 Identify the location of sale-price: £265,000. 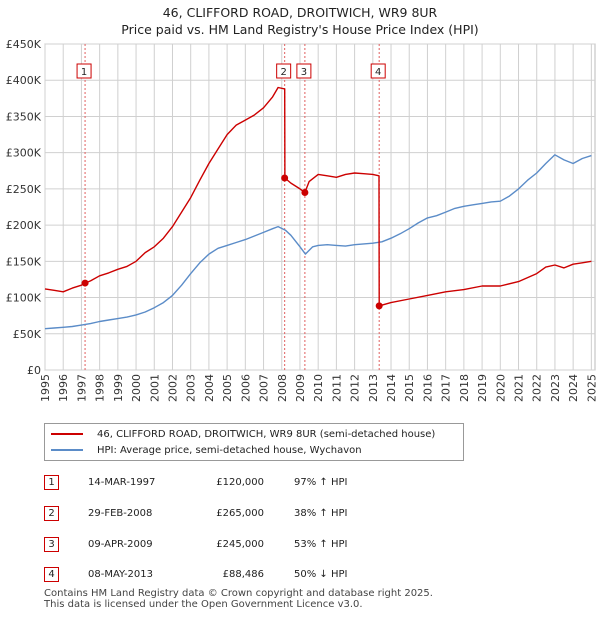
(240, 513).